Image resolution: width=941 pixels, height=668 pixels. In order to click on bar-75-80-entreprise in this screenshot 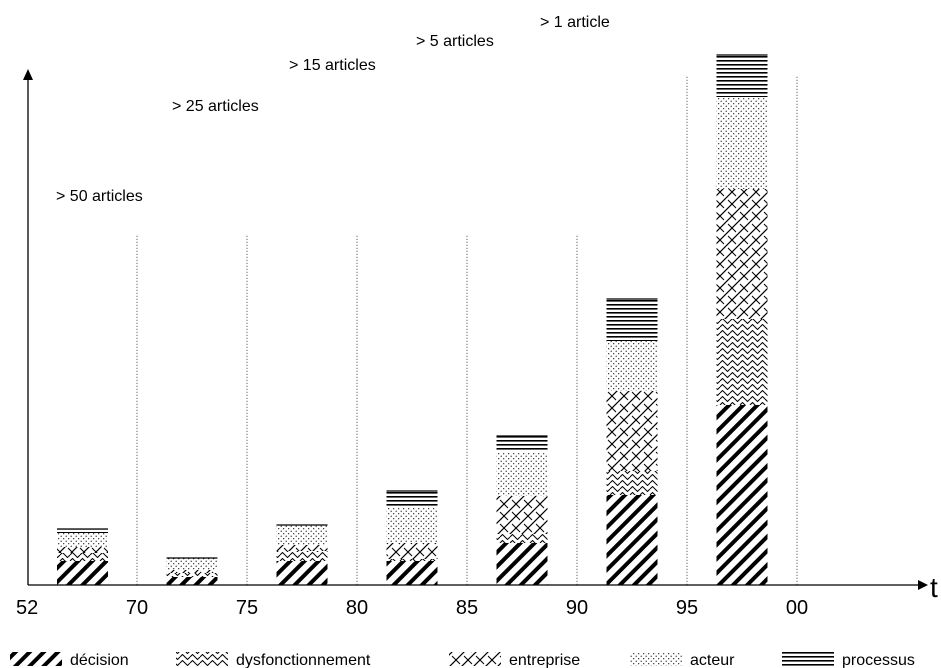, I will do `click(302, 548)`.